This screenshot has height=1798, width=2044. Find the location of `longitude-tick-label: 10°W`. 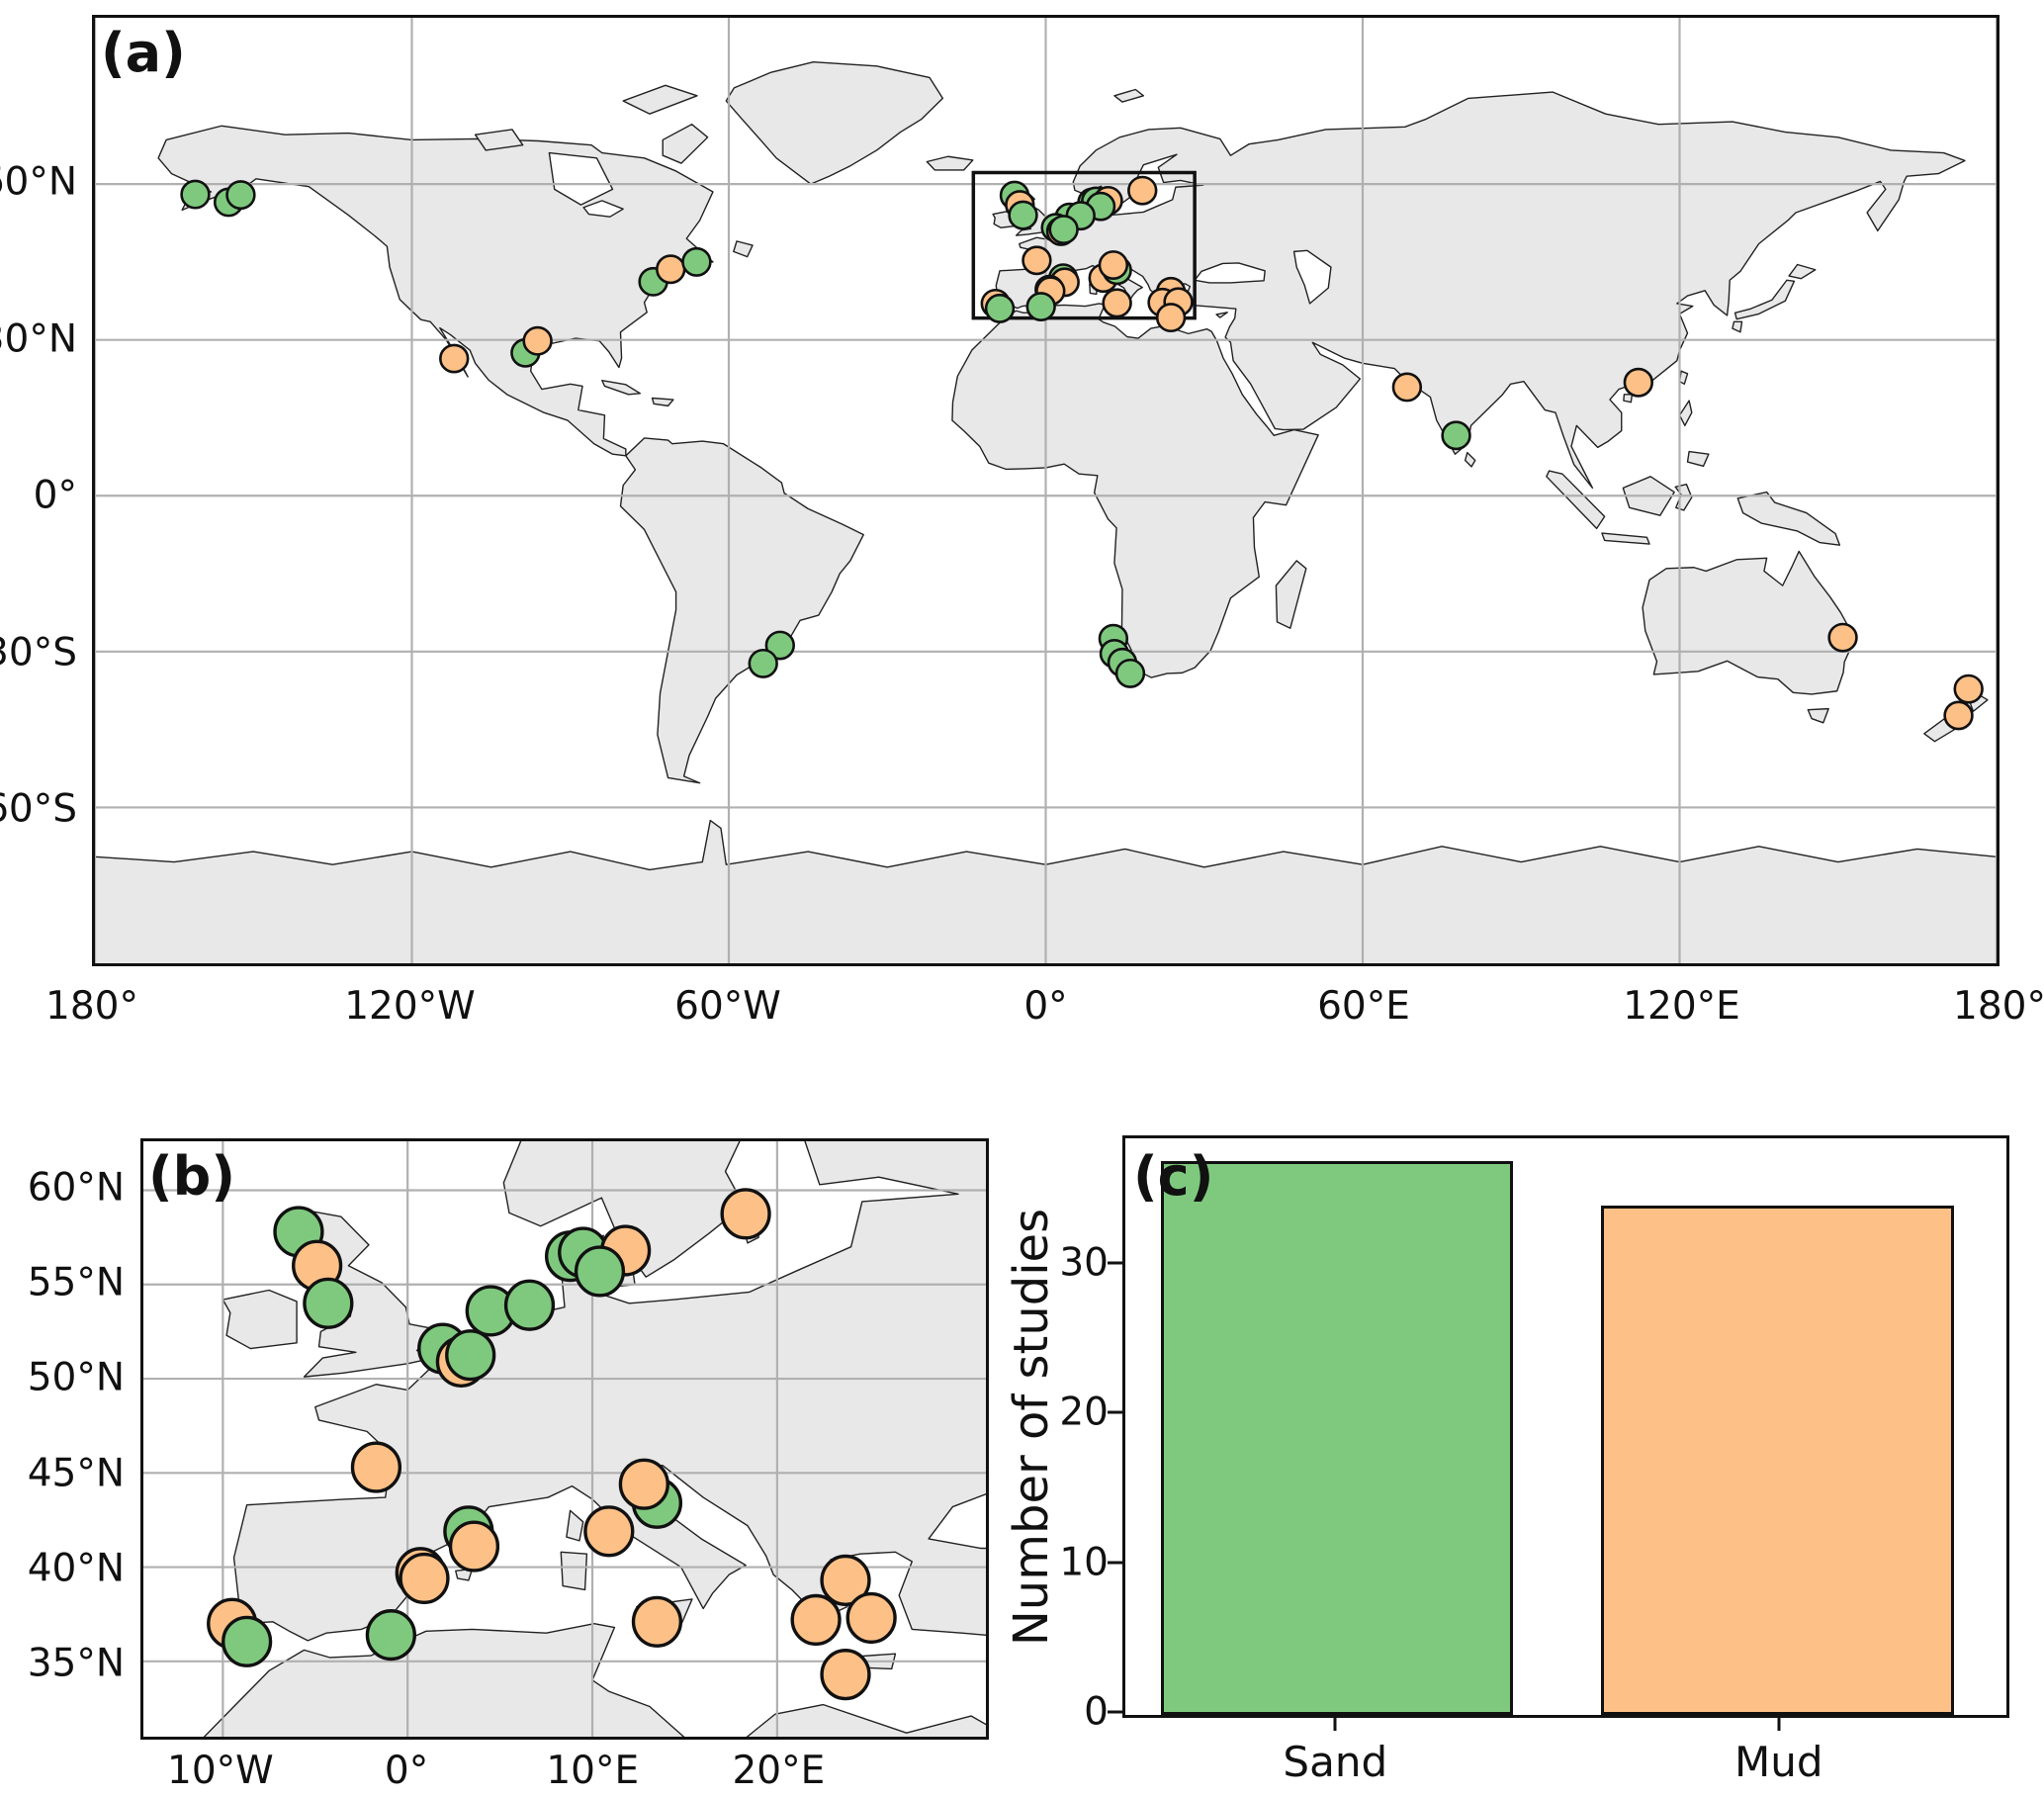

longitude-tick-label: 10°W is located at coordinates (220, 1771).